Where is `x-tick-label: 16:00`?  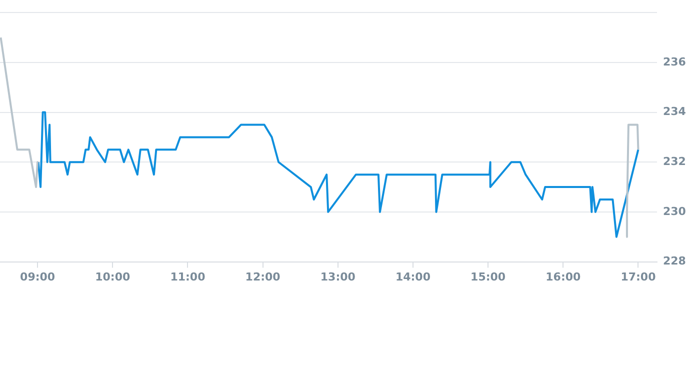
x-tick-label: 16:00 is located at coordinates (563, 277).